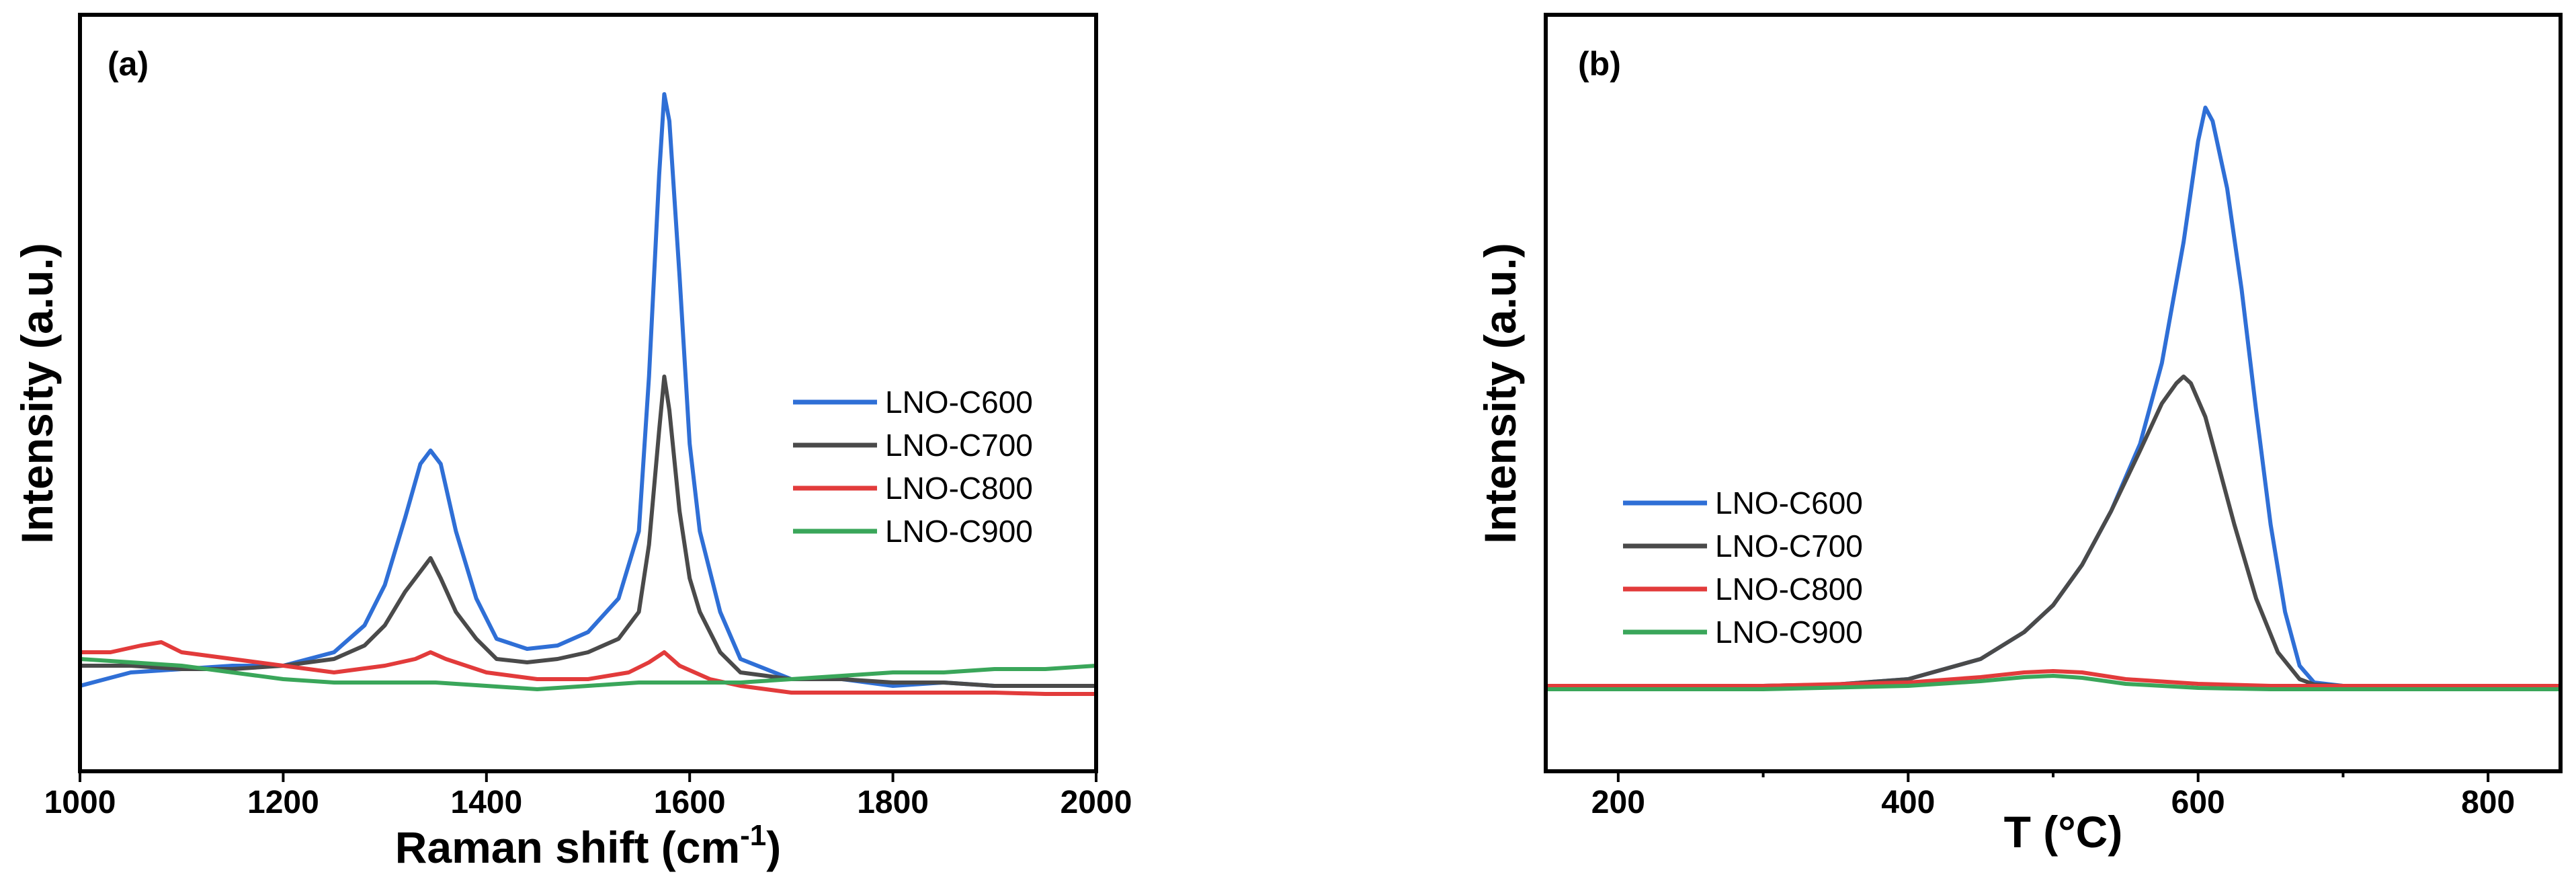 Image resolution: width=2576 pixels, height=895 pixels. What do you see at coordinates (2053, 531) in the screenshot?
I see `series-line-b-lno-c700` at bounding box center [2053, 531].